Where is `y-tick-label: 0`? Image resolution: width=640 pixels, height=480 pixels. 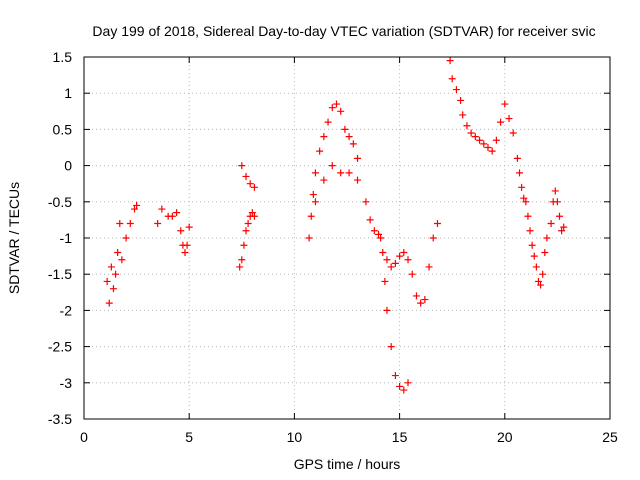 y-tick-label: 0 is located at coordinates (68, 166).